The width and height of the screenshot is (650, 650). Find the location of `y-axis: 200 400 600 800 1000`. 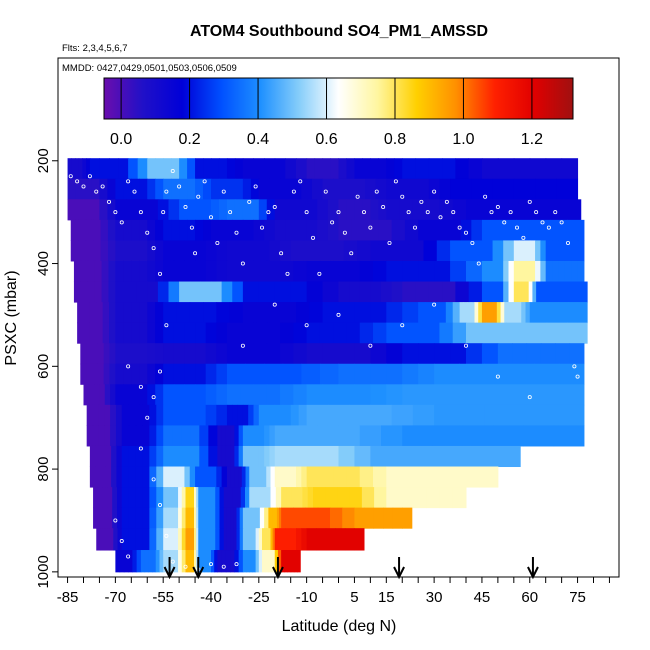

y-axis: 200 400 600 800 1000 is located at coordinates (46, 368).